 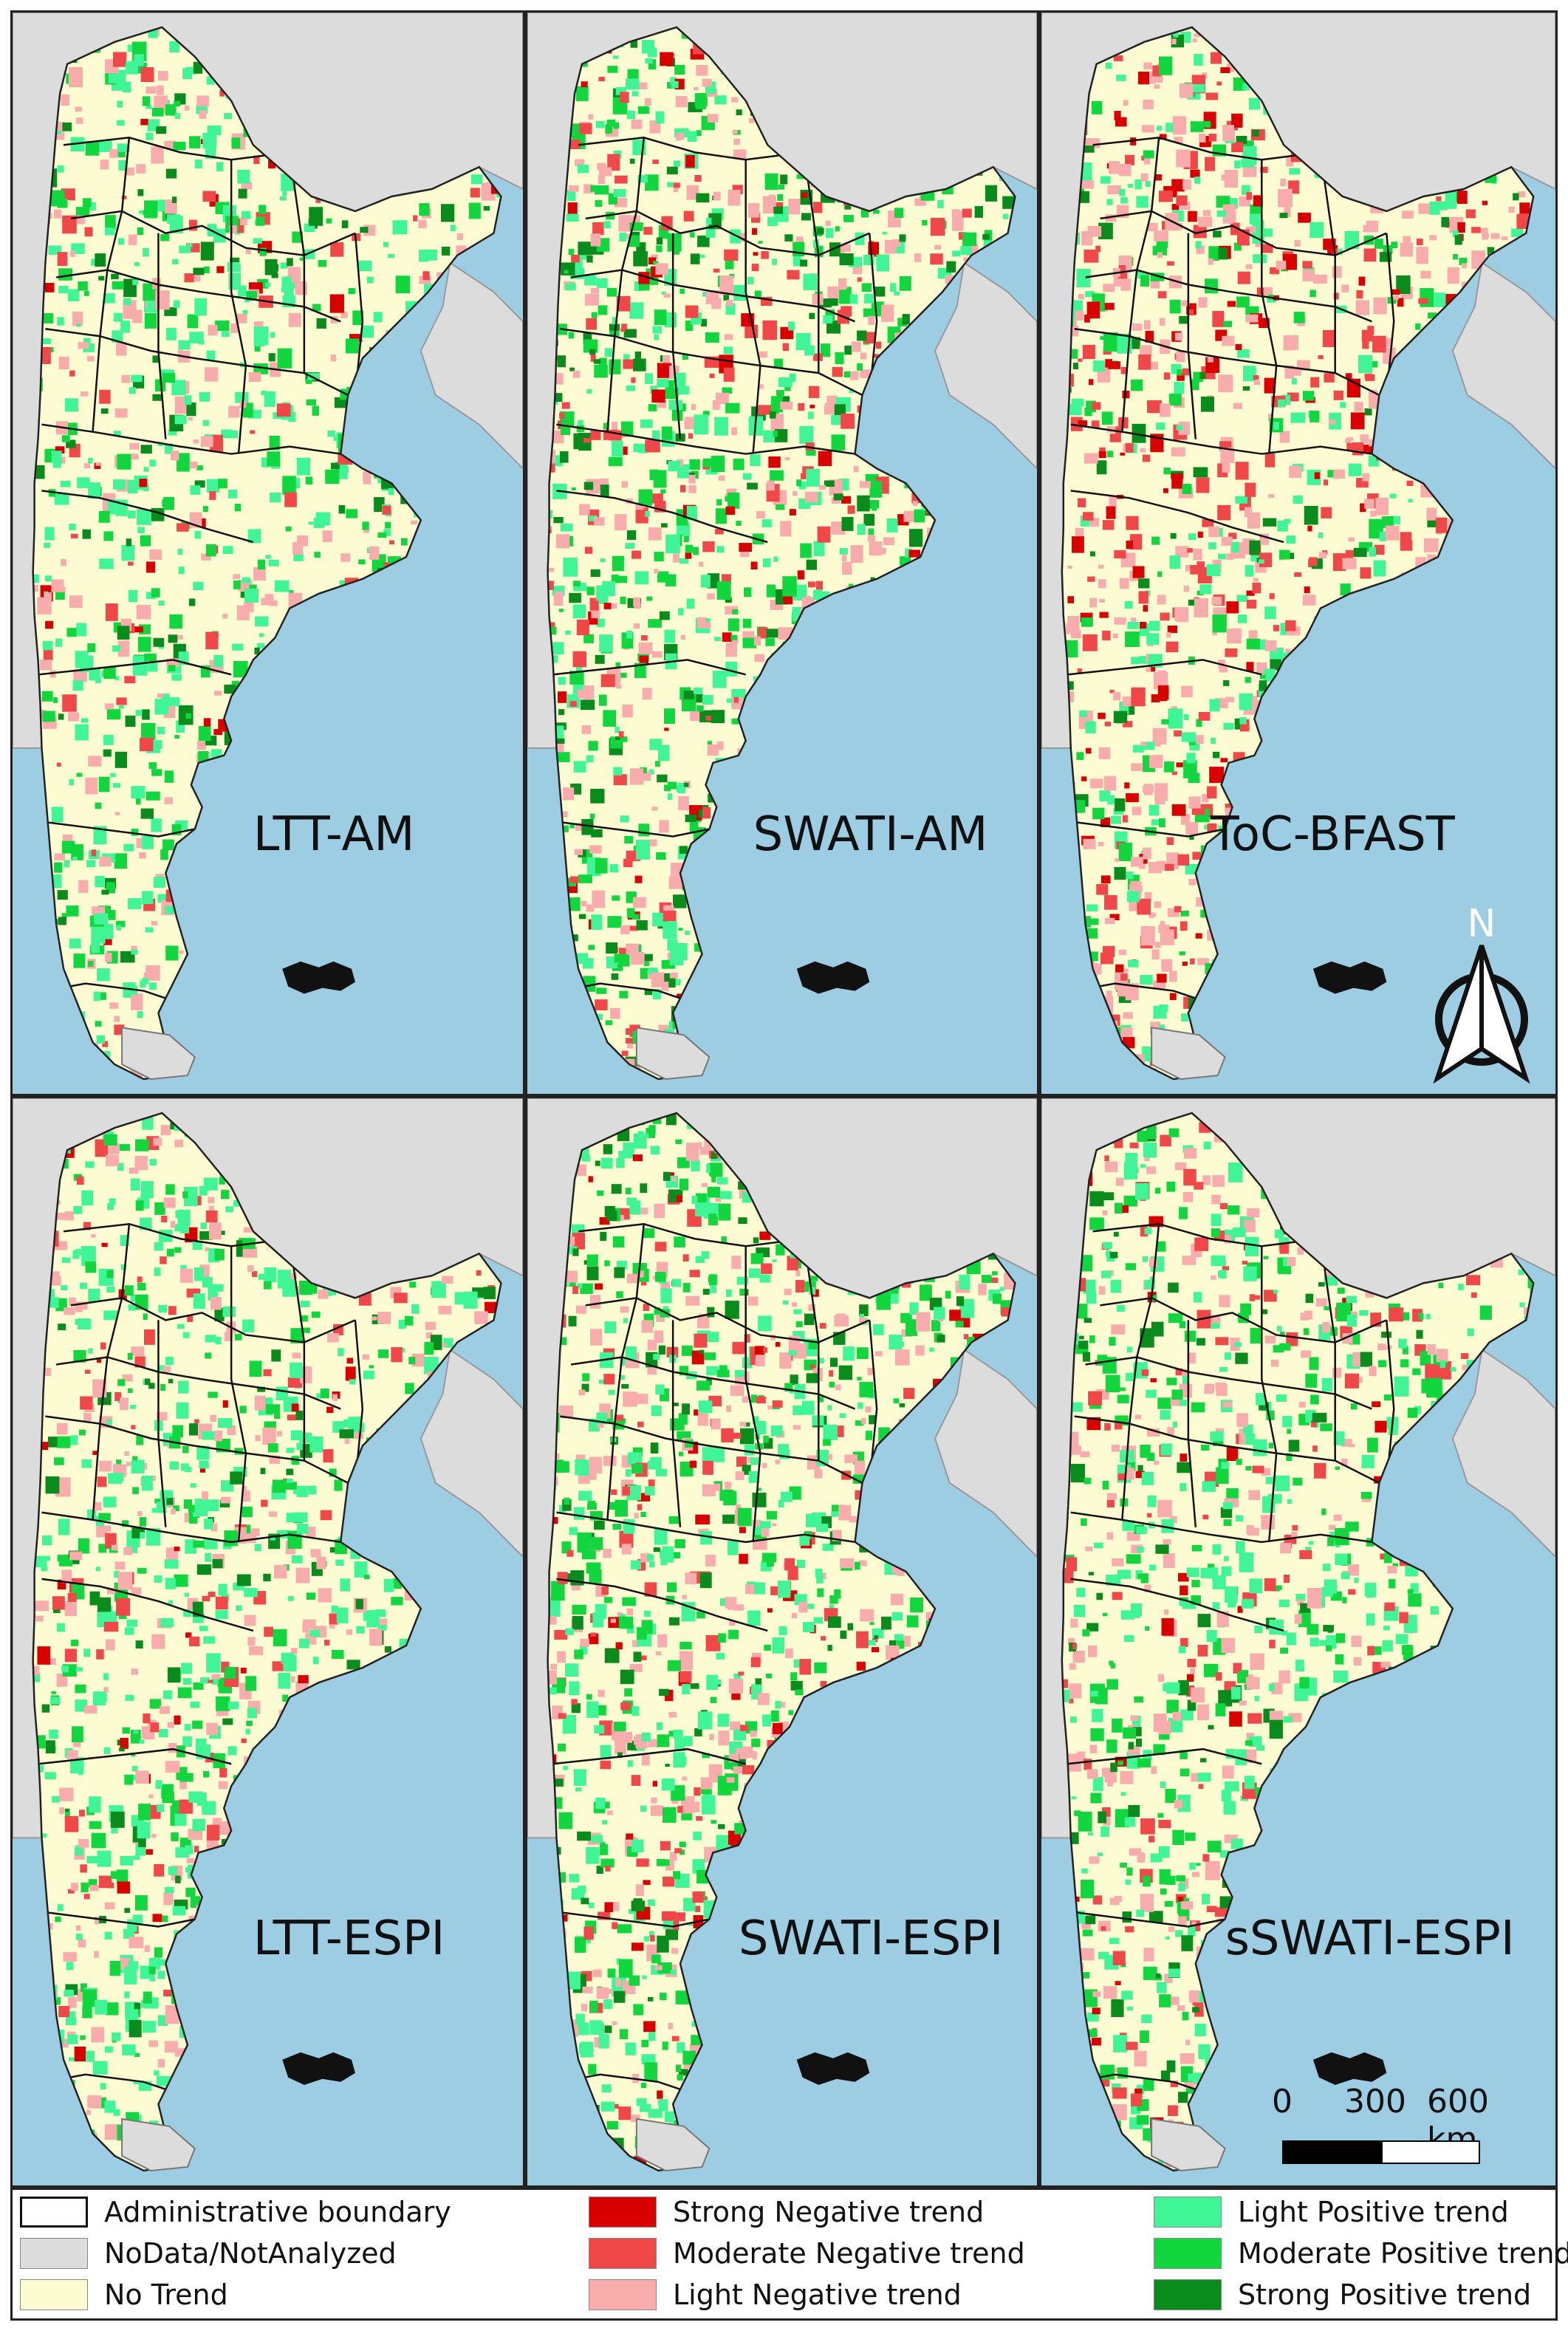 I want to click on legend-item: Moderate Negative trend, so click(x=807, y=2254).